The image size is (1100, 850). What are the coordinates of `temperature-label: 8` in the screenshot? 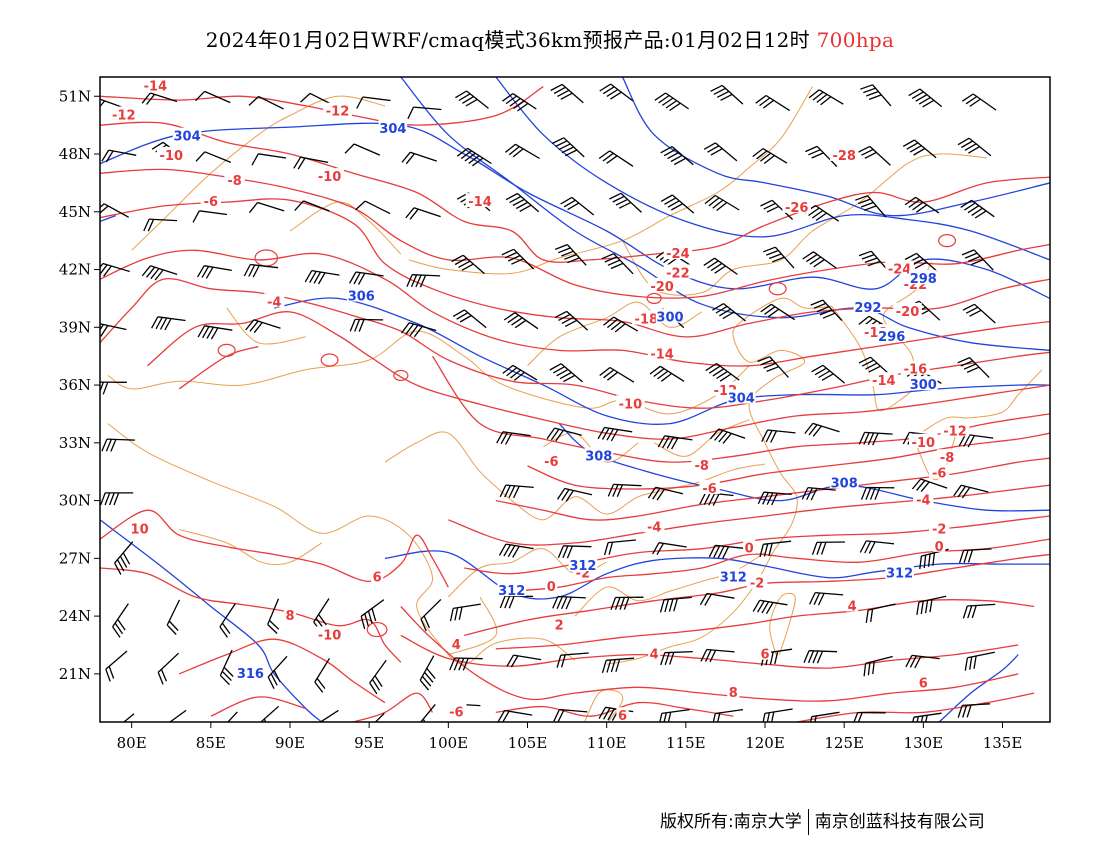 It's located at (289, 616).